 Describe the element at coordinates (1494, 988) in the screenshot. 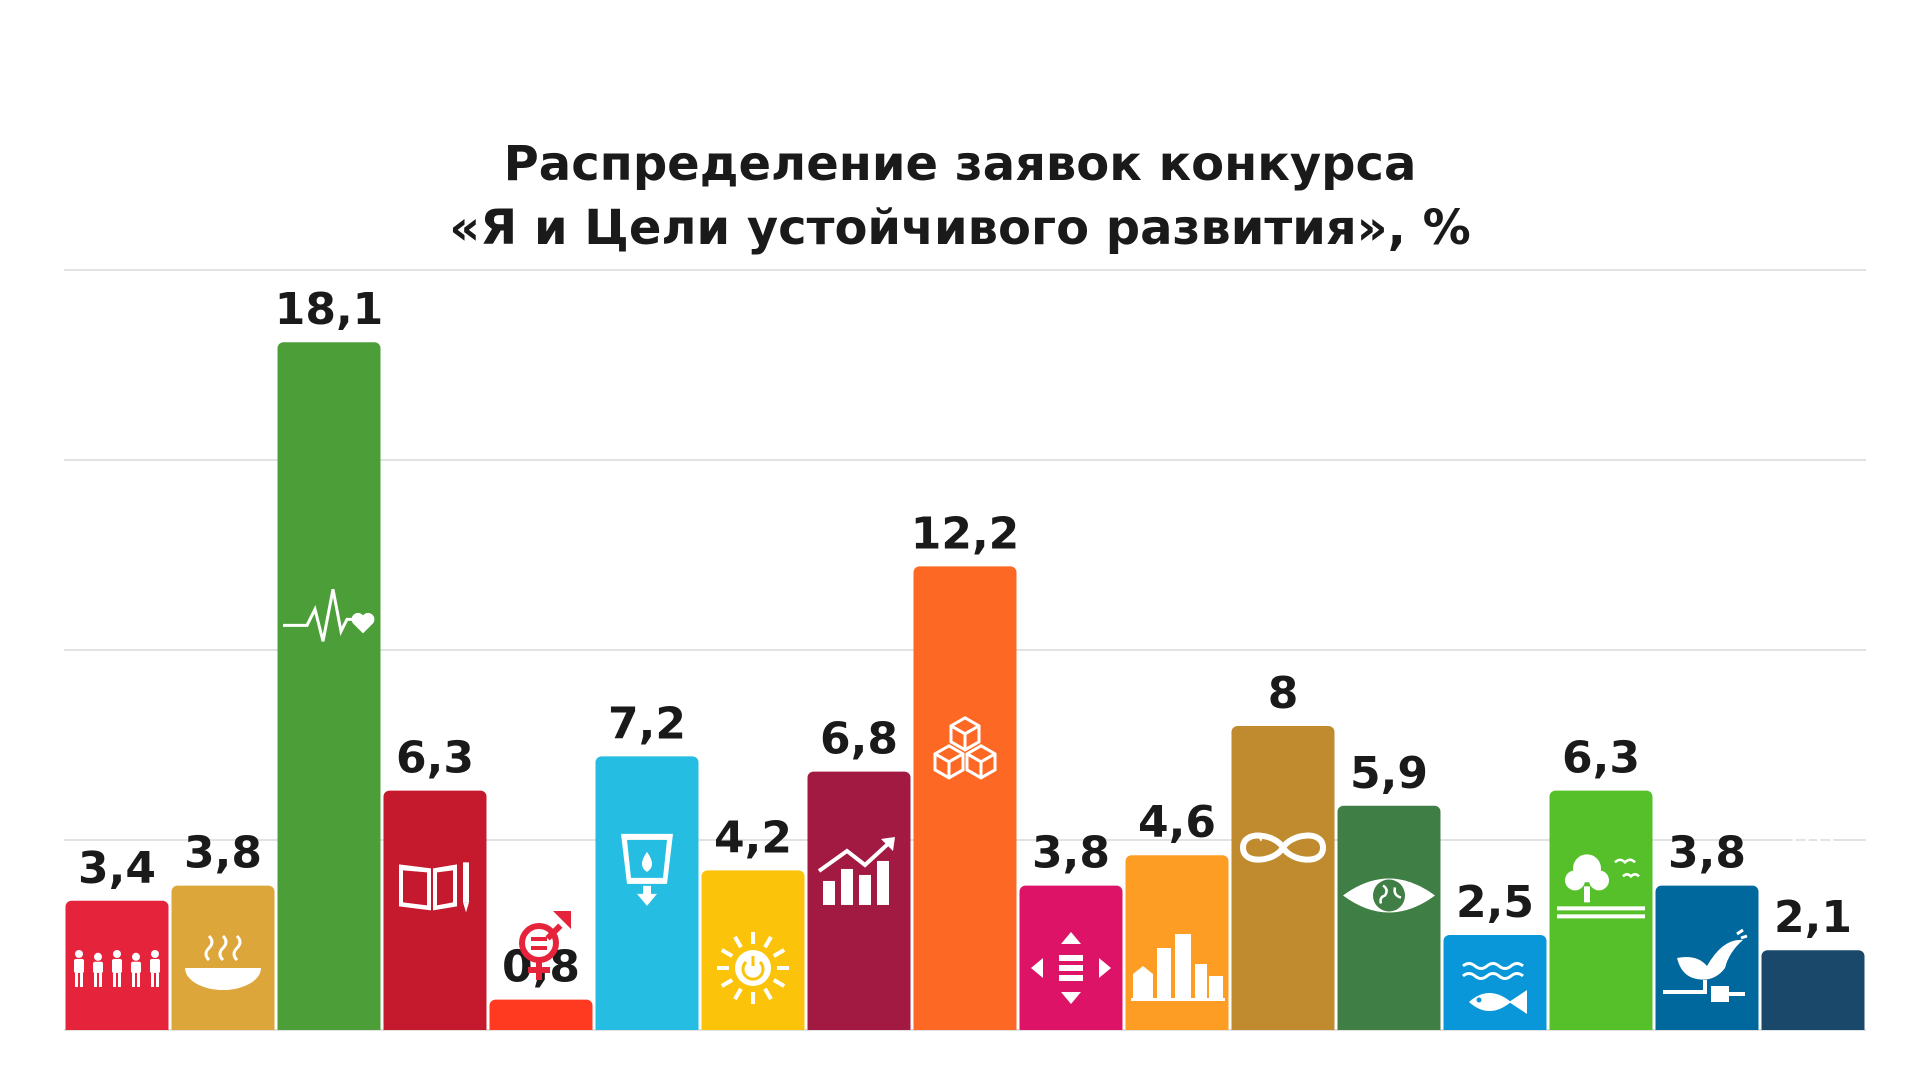

I see `fish-waves-icon` at that location.